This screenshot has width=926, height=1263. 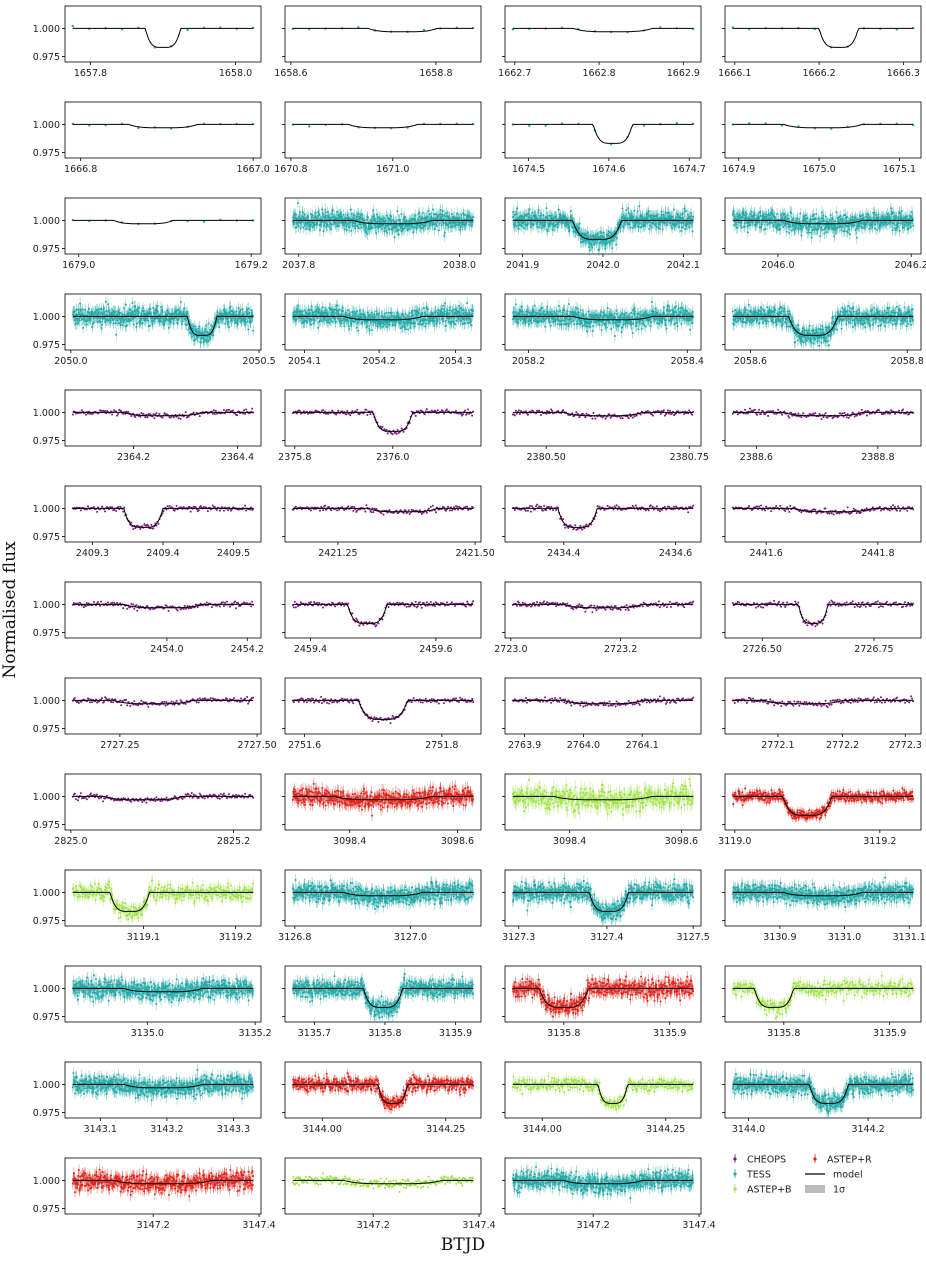 I want to click on x-tick-label: 2041.9, so click(x=522, y=265).